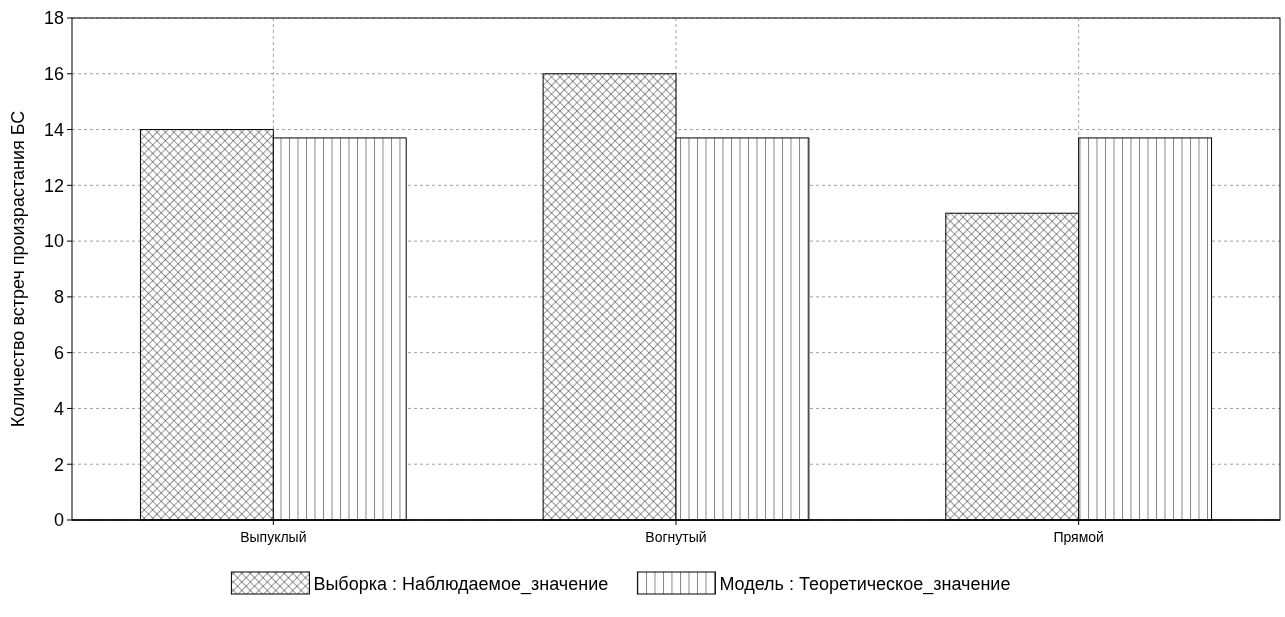  I want to click on y-tick-label: 6, so click(58, 352).